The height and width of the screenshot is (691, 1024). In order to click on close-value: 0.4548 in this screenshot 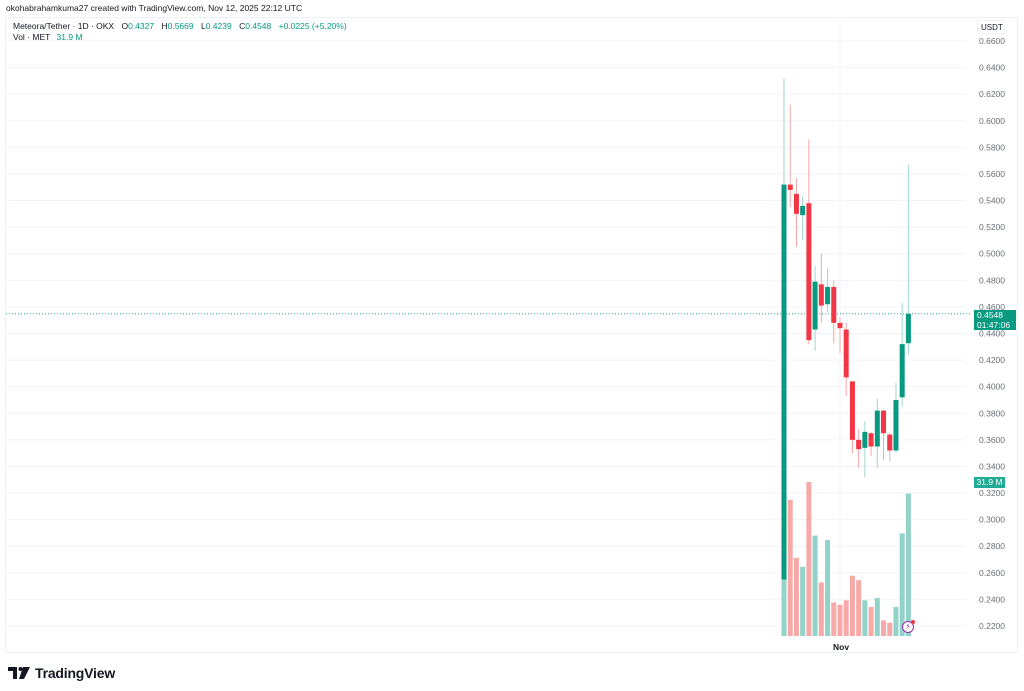, I will do `click(258, 26)`.